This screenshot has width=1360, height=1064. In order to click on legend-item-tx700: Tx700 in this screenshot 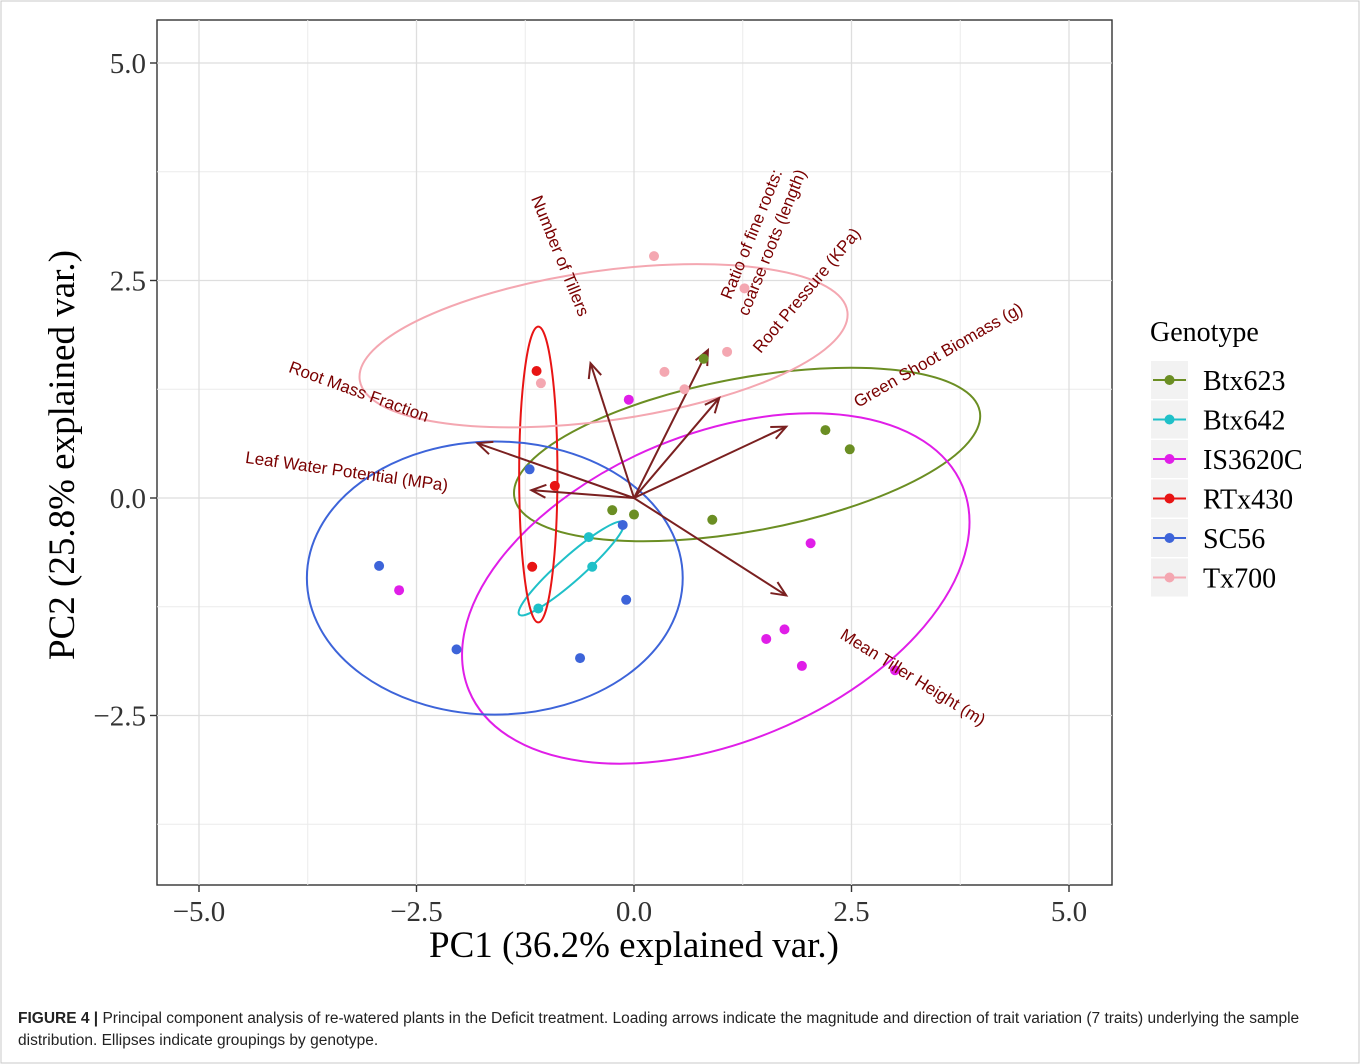, I will do `click(1213, 577)`.